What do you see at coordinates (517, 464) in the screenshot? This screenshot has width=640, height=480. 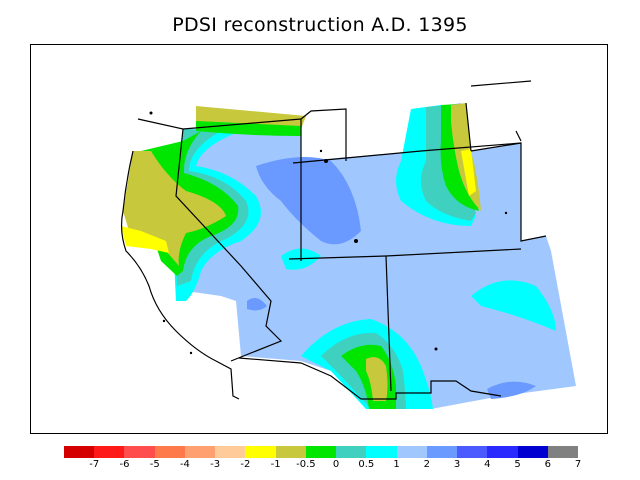 I see `legend-label: 5` at bounding box center [517, 464].